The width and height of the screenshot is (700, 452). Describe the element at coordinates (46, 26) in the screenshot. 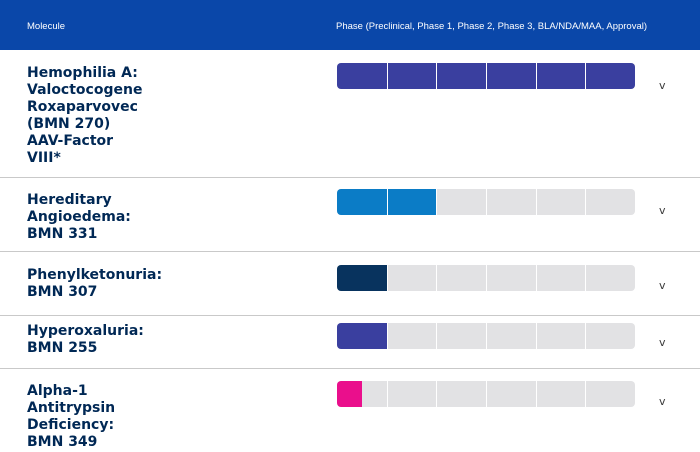

I see `molecule-column-header: Molecule` at that location.